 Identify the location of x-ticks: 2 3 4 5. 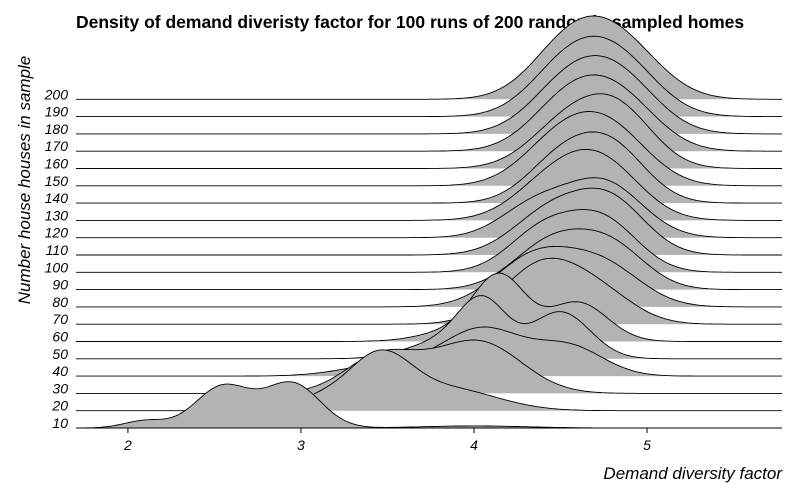
(387, 440).